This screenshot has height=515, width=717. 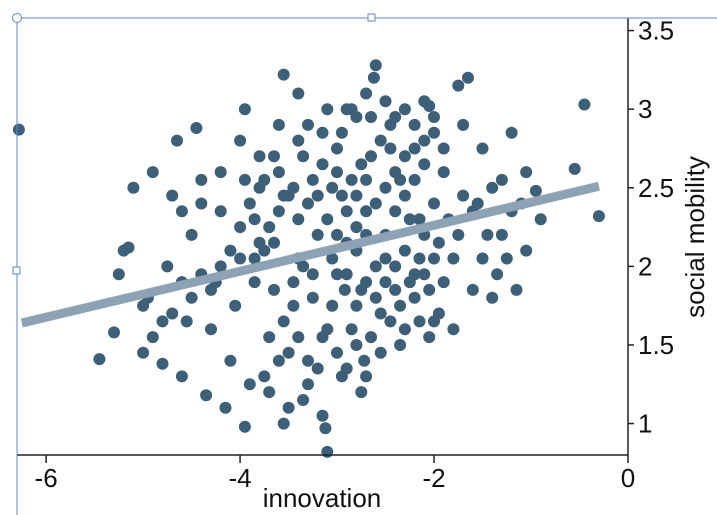 What do you see at coordinates (17, 18) in the screenshot?
I see `selection-rotate-handle` at bounding box center [17, 18].